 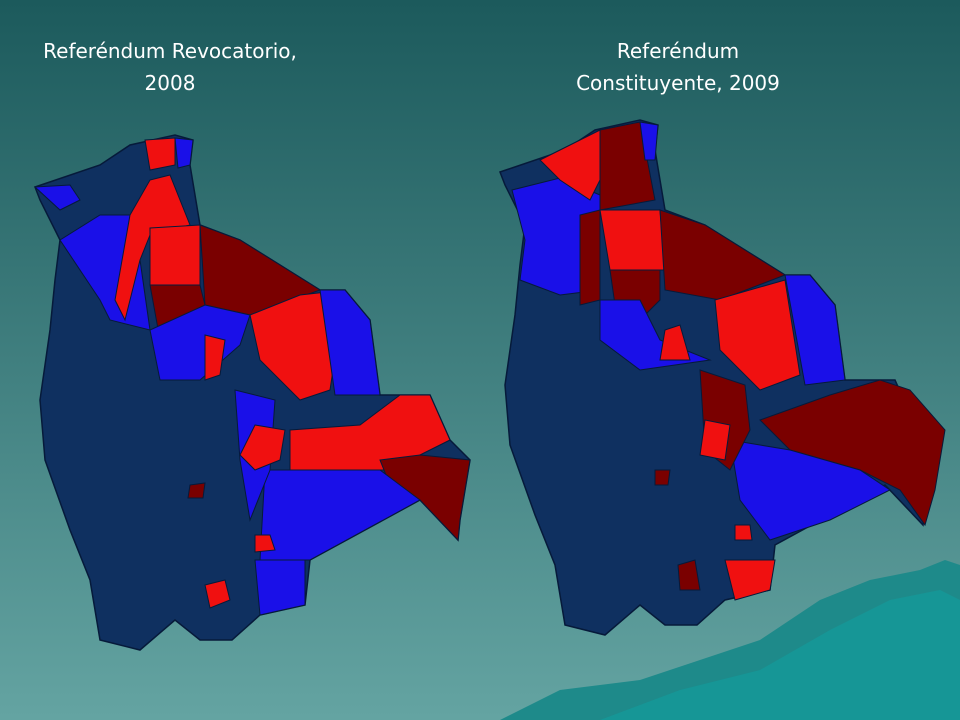 What do you see at coordinates (170, 51) in the screenshot?
I see `map-title: Referéndum Revocatorio,` at bounding box center [170, 51].